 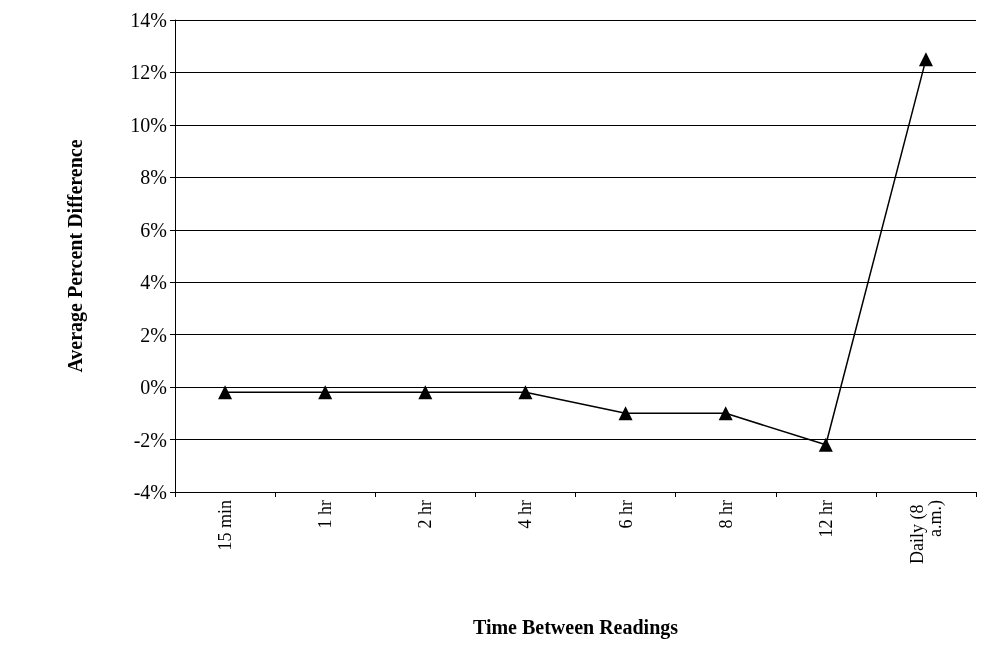 I want to click on y-tick-label: 10%, so click(x=148, y=124).